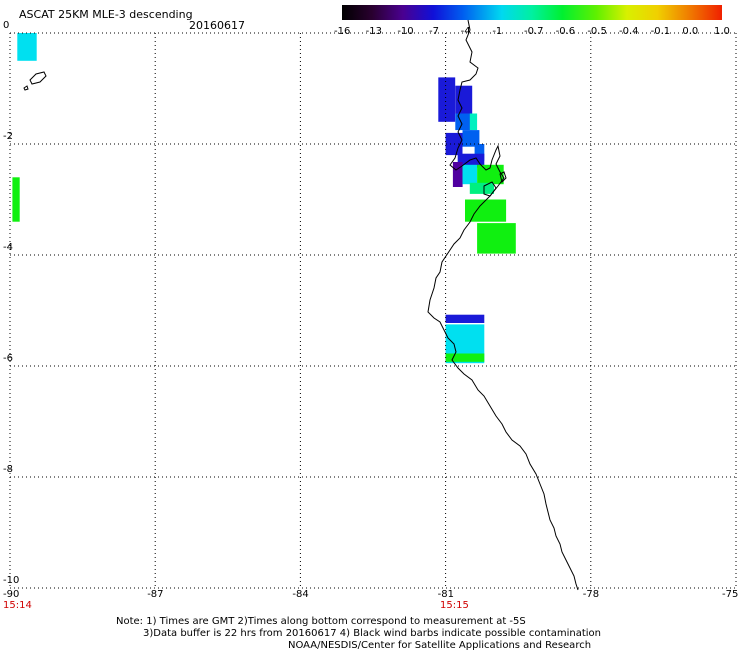 This screenshot has width=740, height=651. Describe the element at coordinates (11, 580) in the screenshot. I see `y-label-5: -10` at that location.